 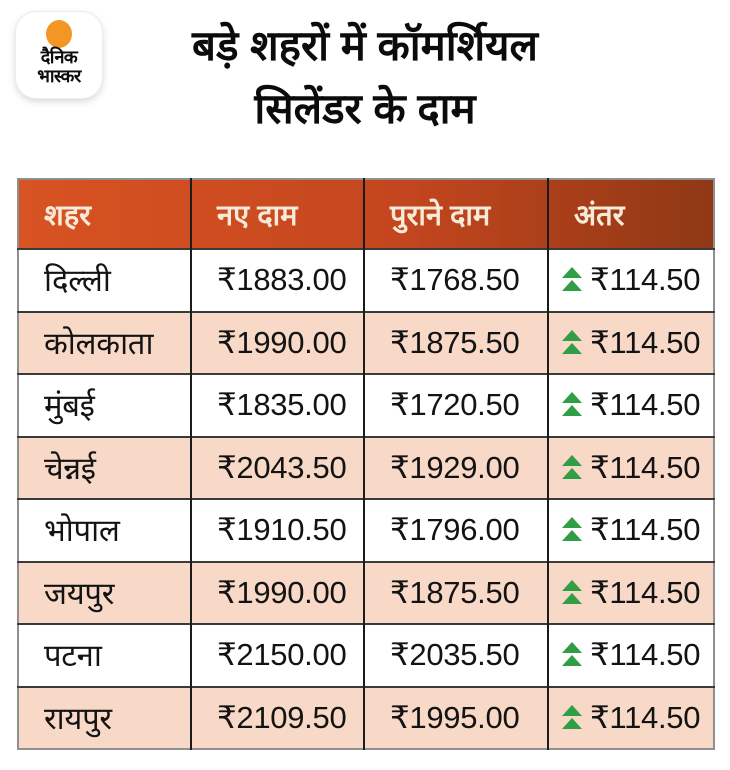 I want to click on table-row: दिल्ली ₹1883.00 ₹1768.50 ₹114.50, so click(x=366, y=280).